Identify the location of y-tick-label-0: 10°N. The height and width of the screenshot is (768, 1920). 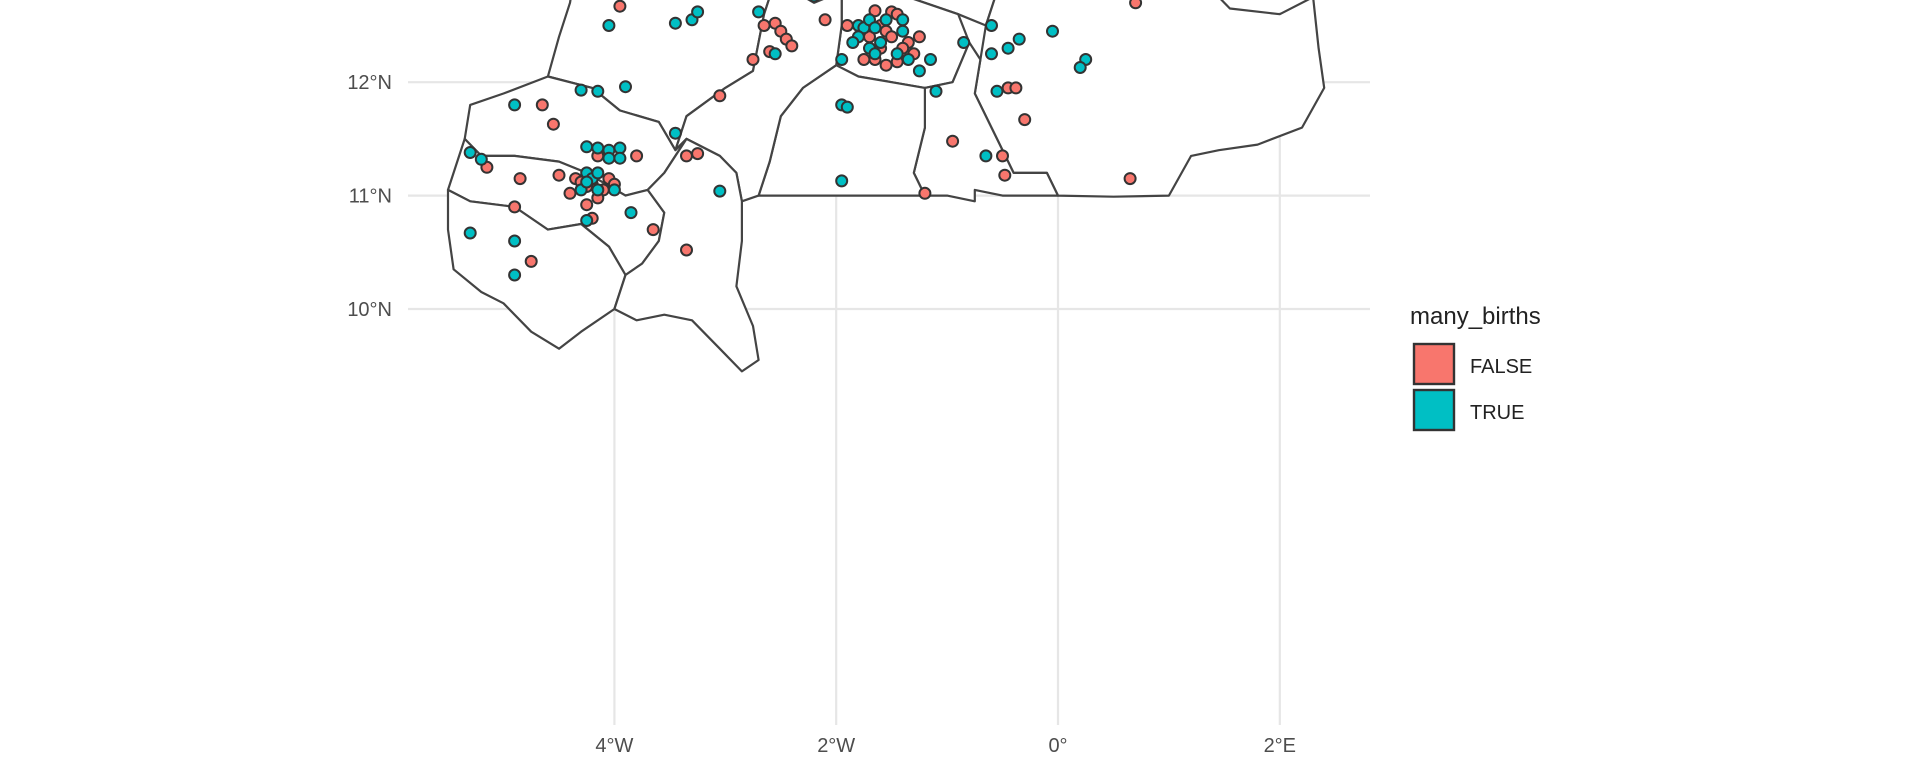
(369, 310).